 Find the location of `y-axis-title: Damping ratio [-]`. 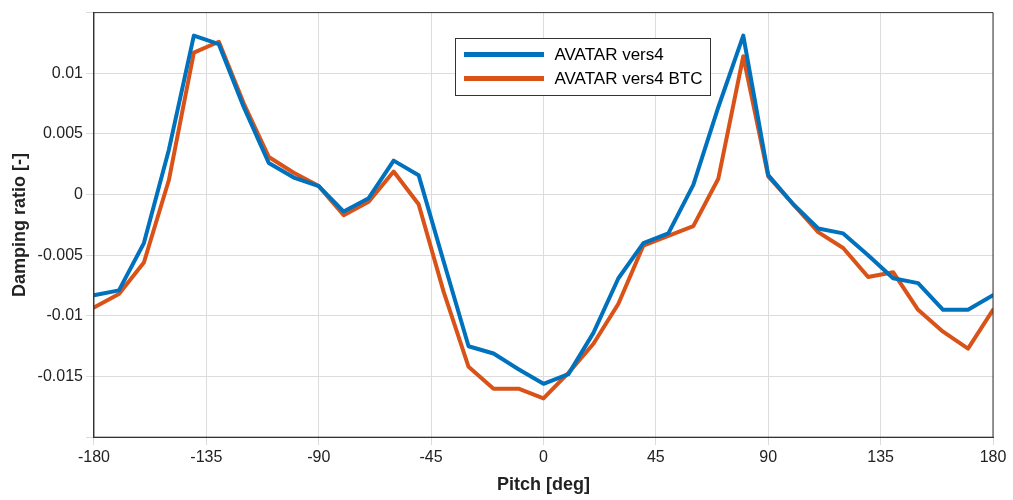

y-axis-title: Damping ratio [-] is located at coordinates (18, 224).